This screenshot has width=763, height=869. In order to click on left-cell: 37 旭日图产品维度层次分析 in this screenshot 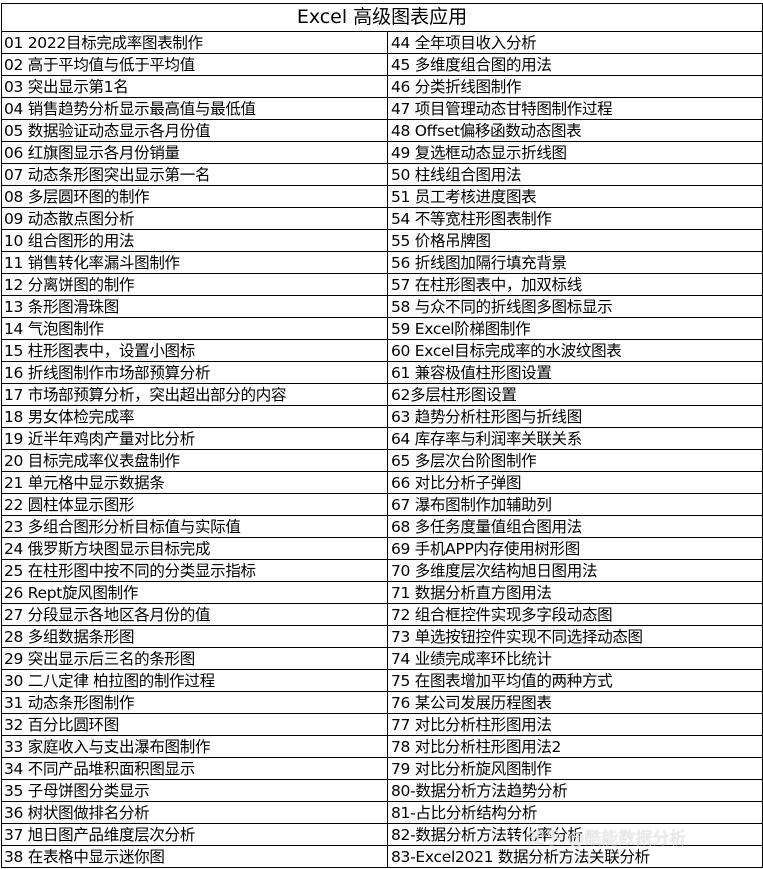, I will do `click(195, 834)`.